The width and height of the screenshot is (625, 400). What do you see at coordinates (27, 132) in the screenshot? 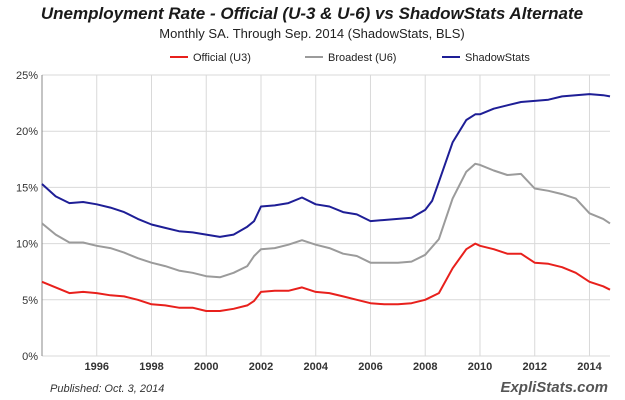
I see `y-tick-label: 20%` at bounding box center [27, 132].